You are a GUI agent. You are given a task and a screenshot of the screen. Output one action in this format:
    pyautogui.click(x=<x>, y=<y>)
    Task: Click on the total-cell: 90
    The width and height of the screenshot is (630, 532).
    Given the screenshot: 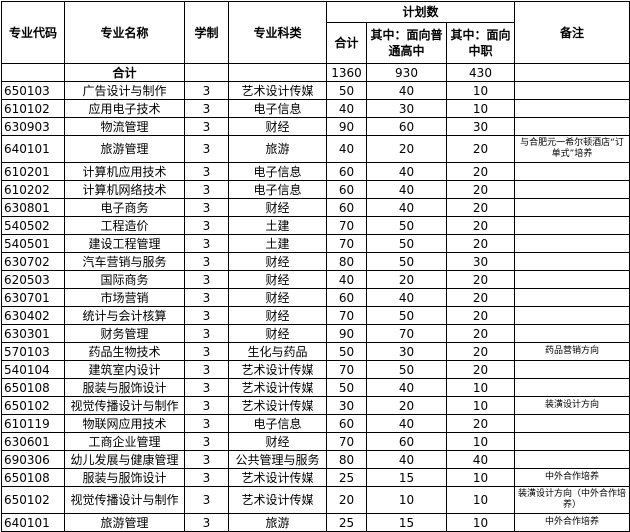 What is the action you would take?
    pyautogui.click(x=346, y=333)
    